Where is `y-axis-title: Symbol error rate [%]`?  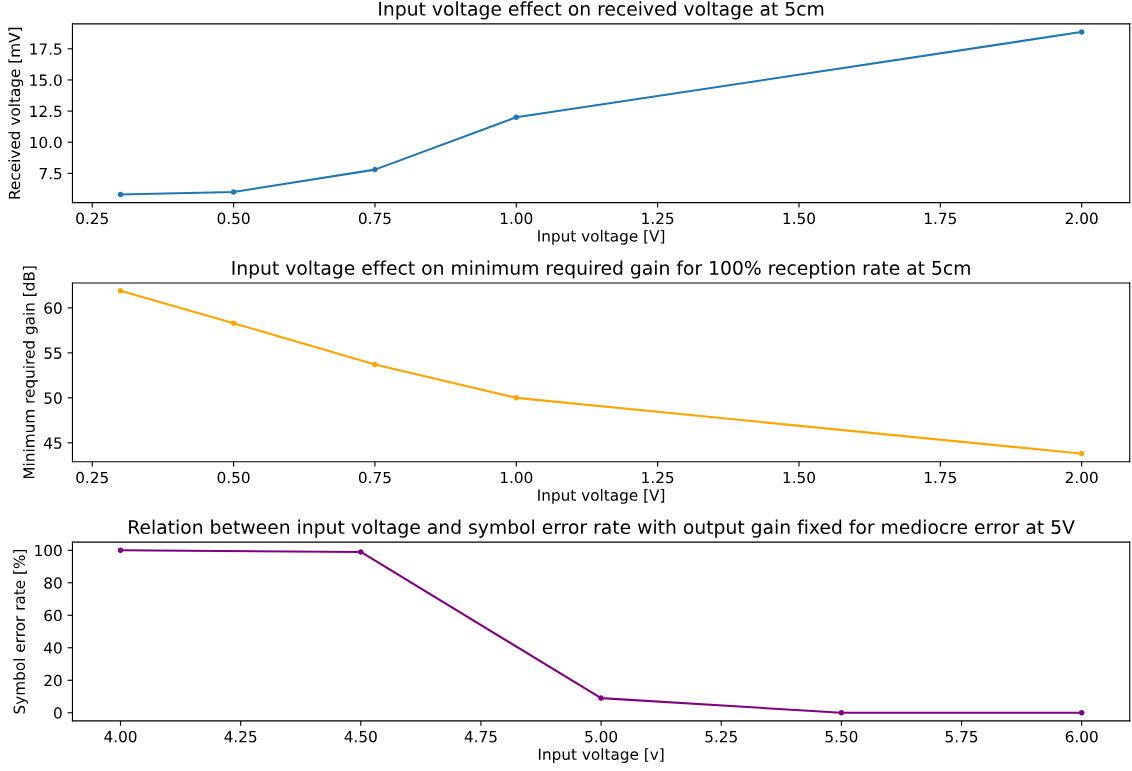
y-axis-title: Symbol error rate [%] is located at coordinates (21, 631).